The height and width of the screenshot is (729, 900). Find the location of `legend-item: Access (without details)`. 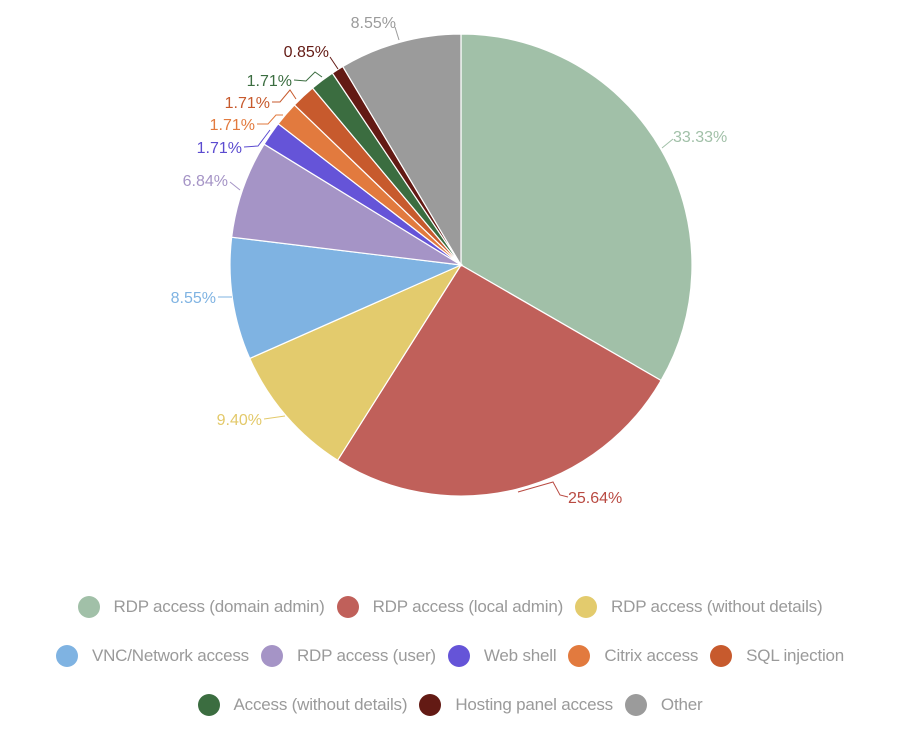

legend-item: Access (without details) is located at coordinates (302, 704).